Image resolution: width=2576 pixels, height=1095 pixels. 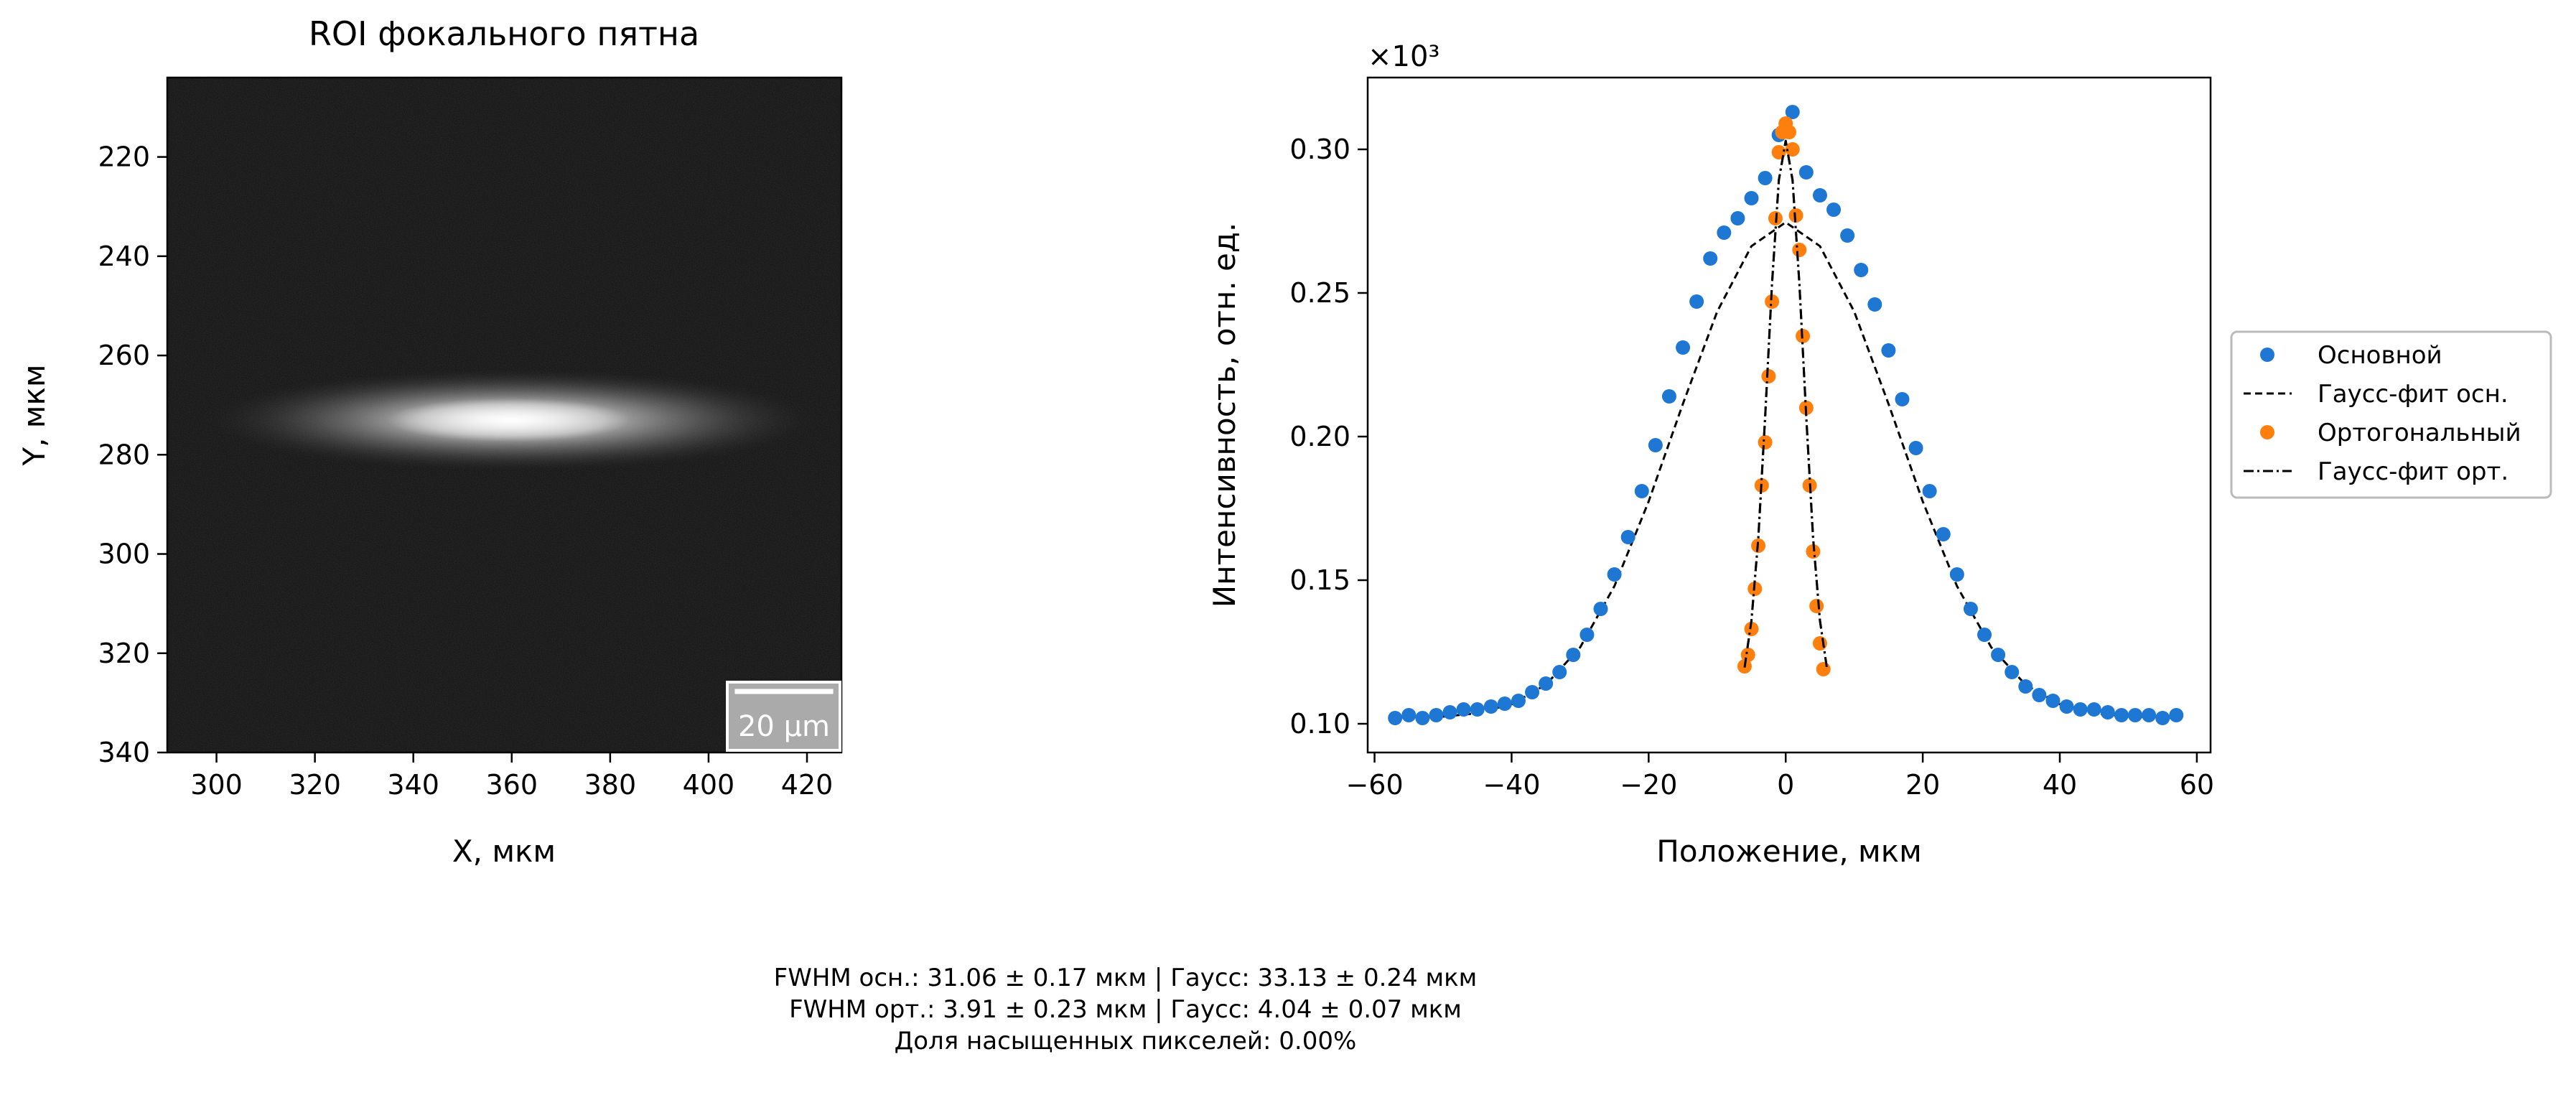 I want to click on legend-label-main: Основной, so click(x=2380, y=355).